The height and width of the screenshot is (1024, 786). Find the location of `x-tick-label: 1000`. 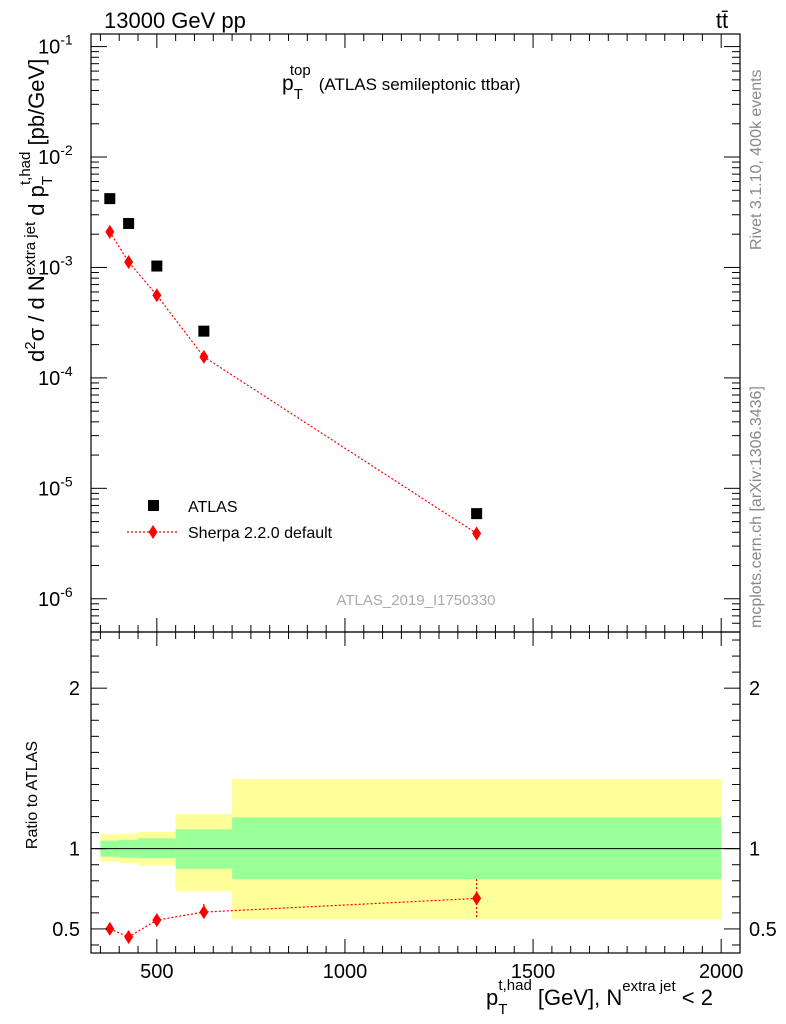

x-tick-label: 1000 is located at coordinates (345, 972).